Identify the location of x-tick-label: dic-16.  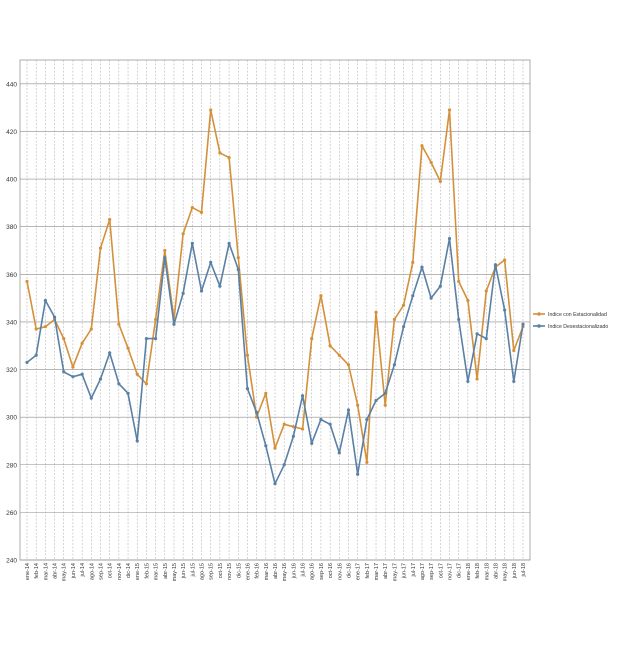
(349, 570).